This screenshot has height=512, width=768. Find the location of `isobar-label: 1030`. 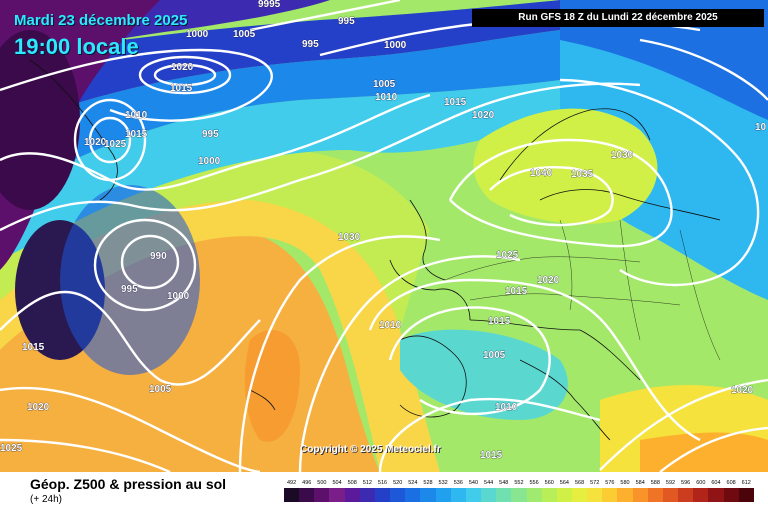

isobar-label: 1030 is located at coordinates (622, 155).